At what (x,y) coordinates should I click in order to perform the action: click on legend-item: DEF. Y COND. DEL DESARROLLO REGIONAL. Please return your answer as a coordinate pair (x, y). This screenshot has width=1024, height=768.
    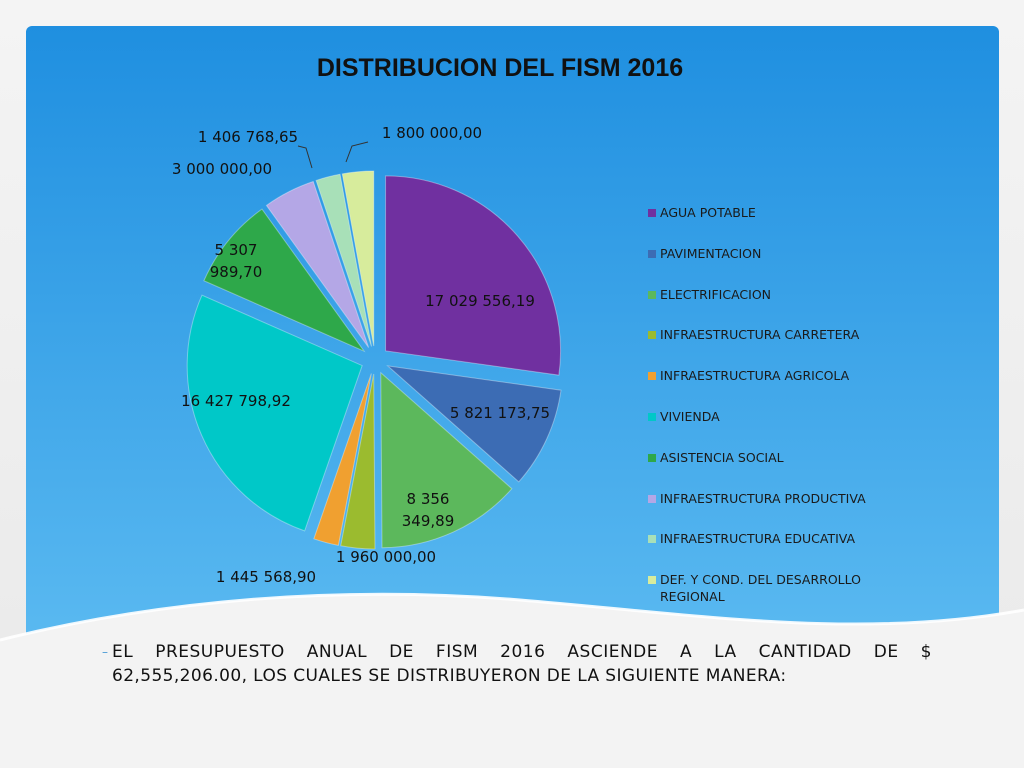
    Looking at the image, I should click on (773, 591).